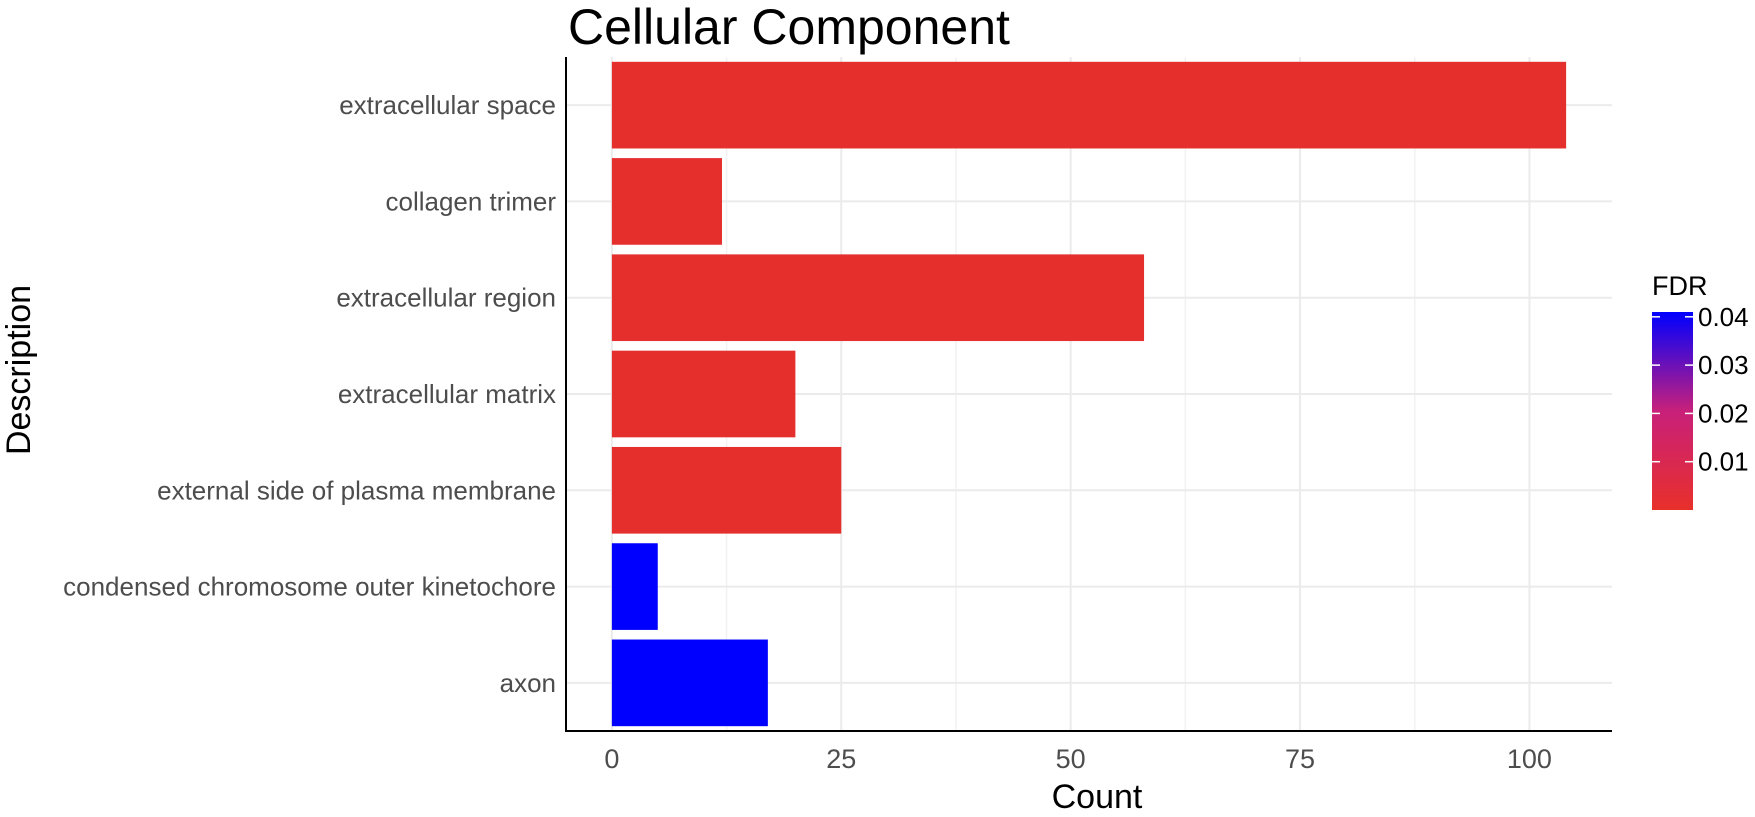  What do you see at coordinates (1672, 411) in the screenshot?
I see `legend-colorbar` at bounding box center [1672, 411].